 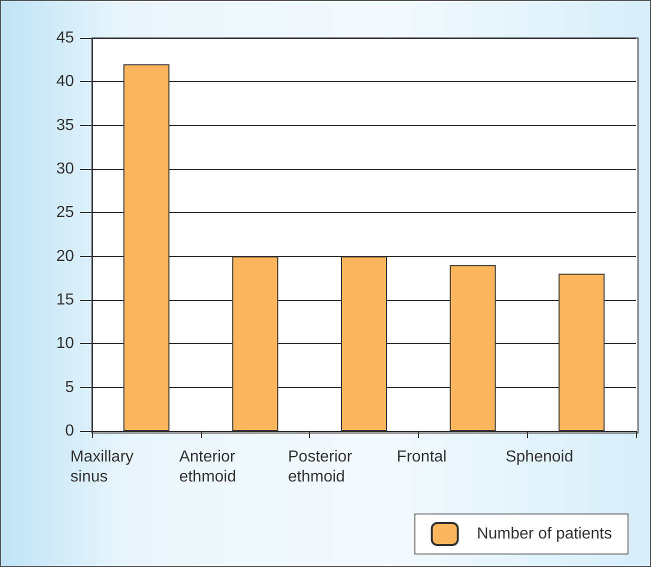 What do you see at coordinates (65, 300) in the screenshot?
I see `y-tick-label: 15` at bounding box center [65, 300].